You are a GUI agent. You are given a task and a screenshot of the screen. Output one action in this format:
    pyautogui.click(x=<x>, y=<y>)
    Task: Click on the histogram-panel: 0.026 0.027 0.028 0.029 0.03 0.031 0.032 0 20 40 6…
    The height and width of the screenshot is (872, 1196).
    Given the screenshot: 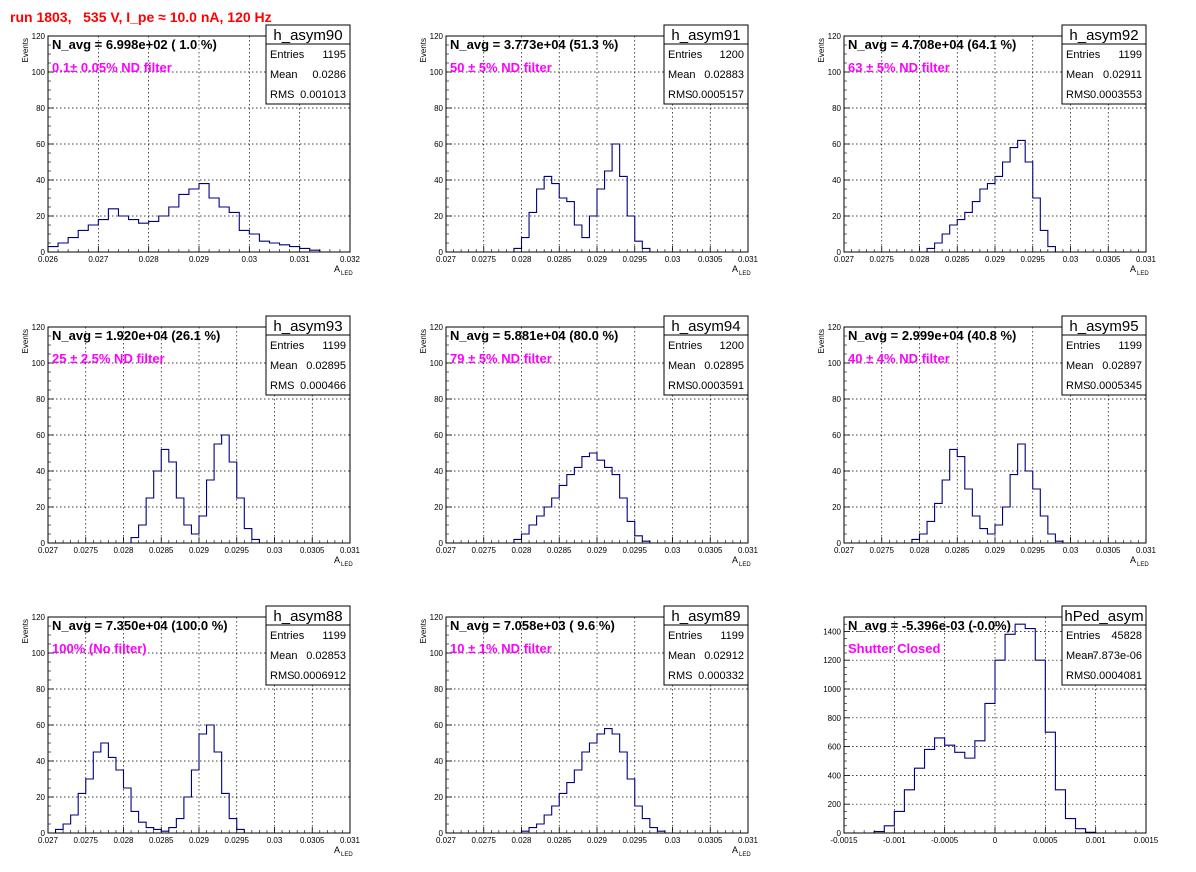 What is the action you would take?
    pyautogui.click(x=191, y=150)
    